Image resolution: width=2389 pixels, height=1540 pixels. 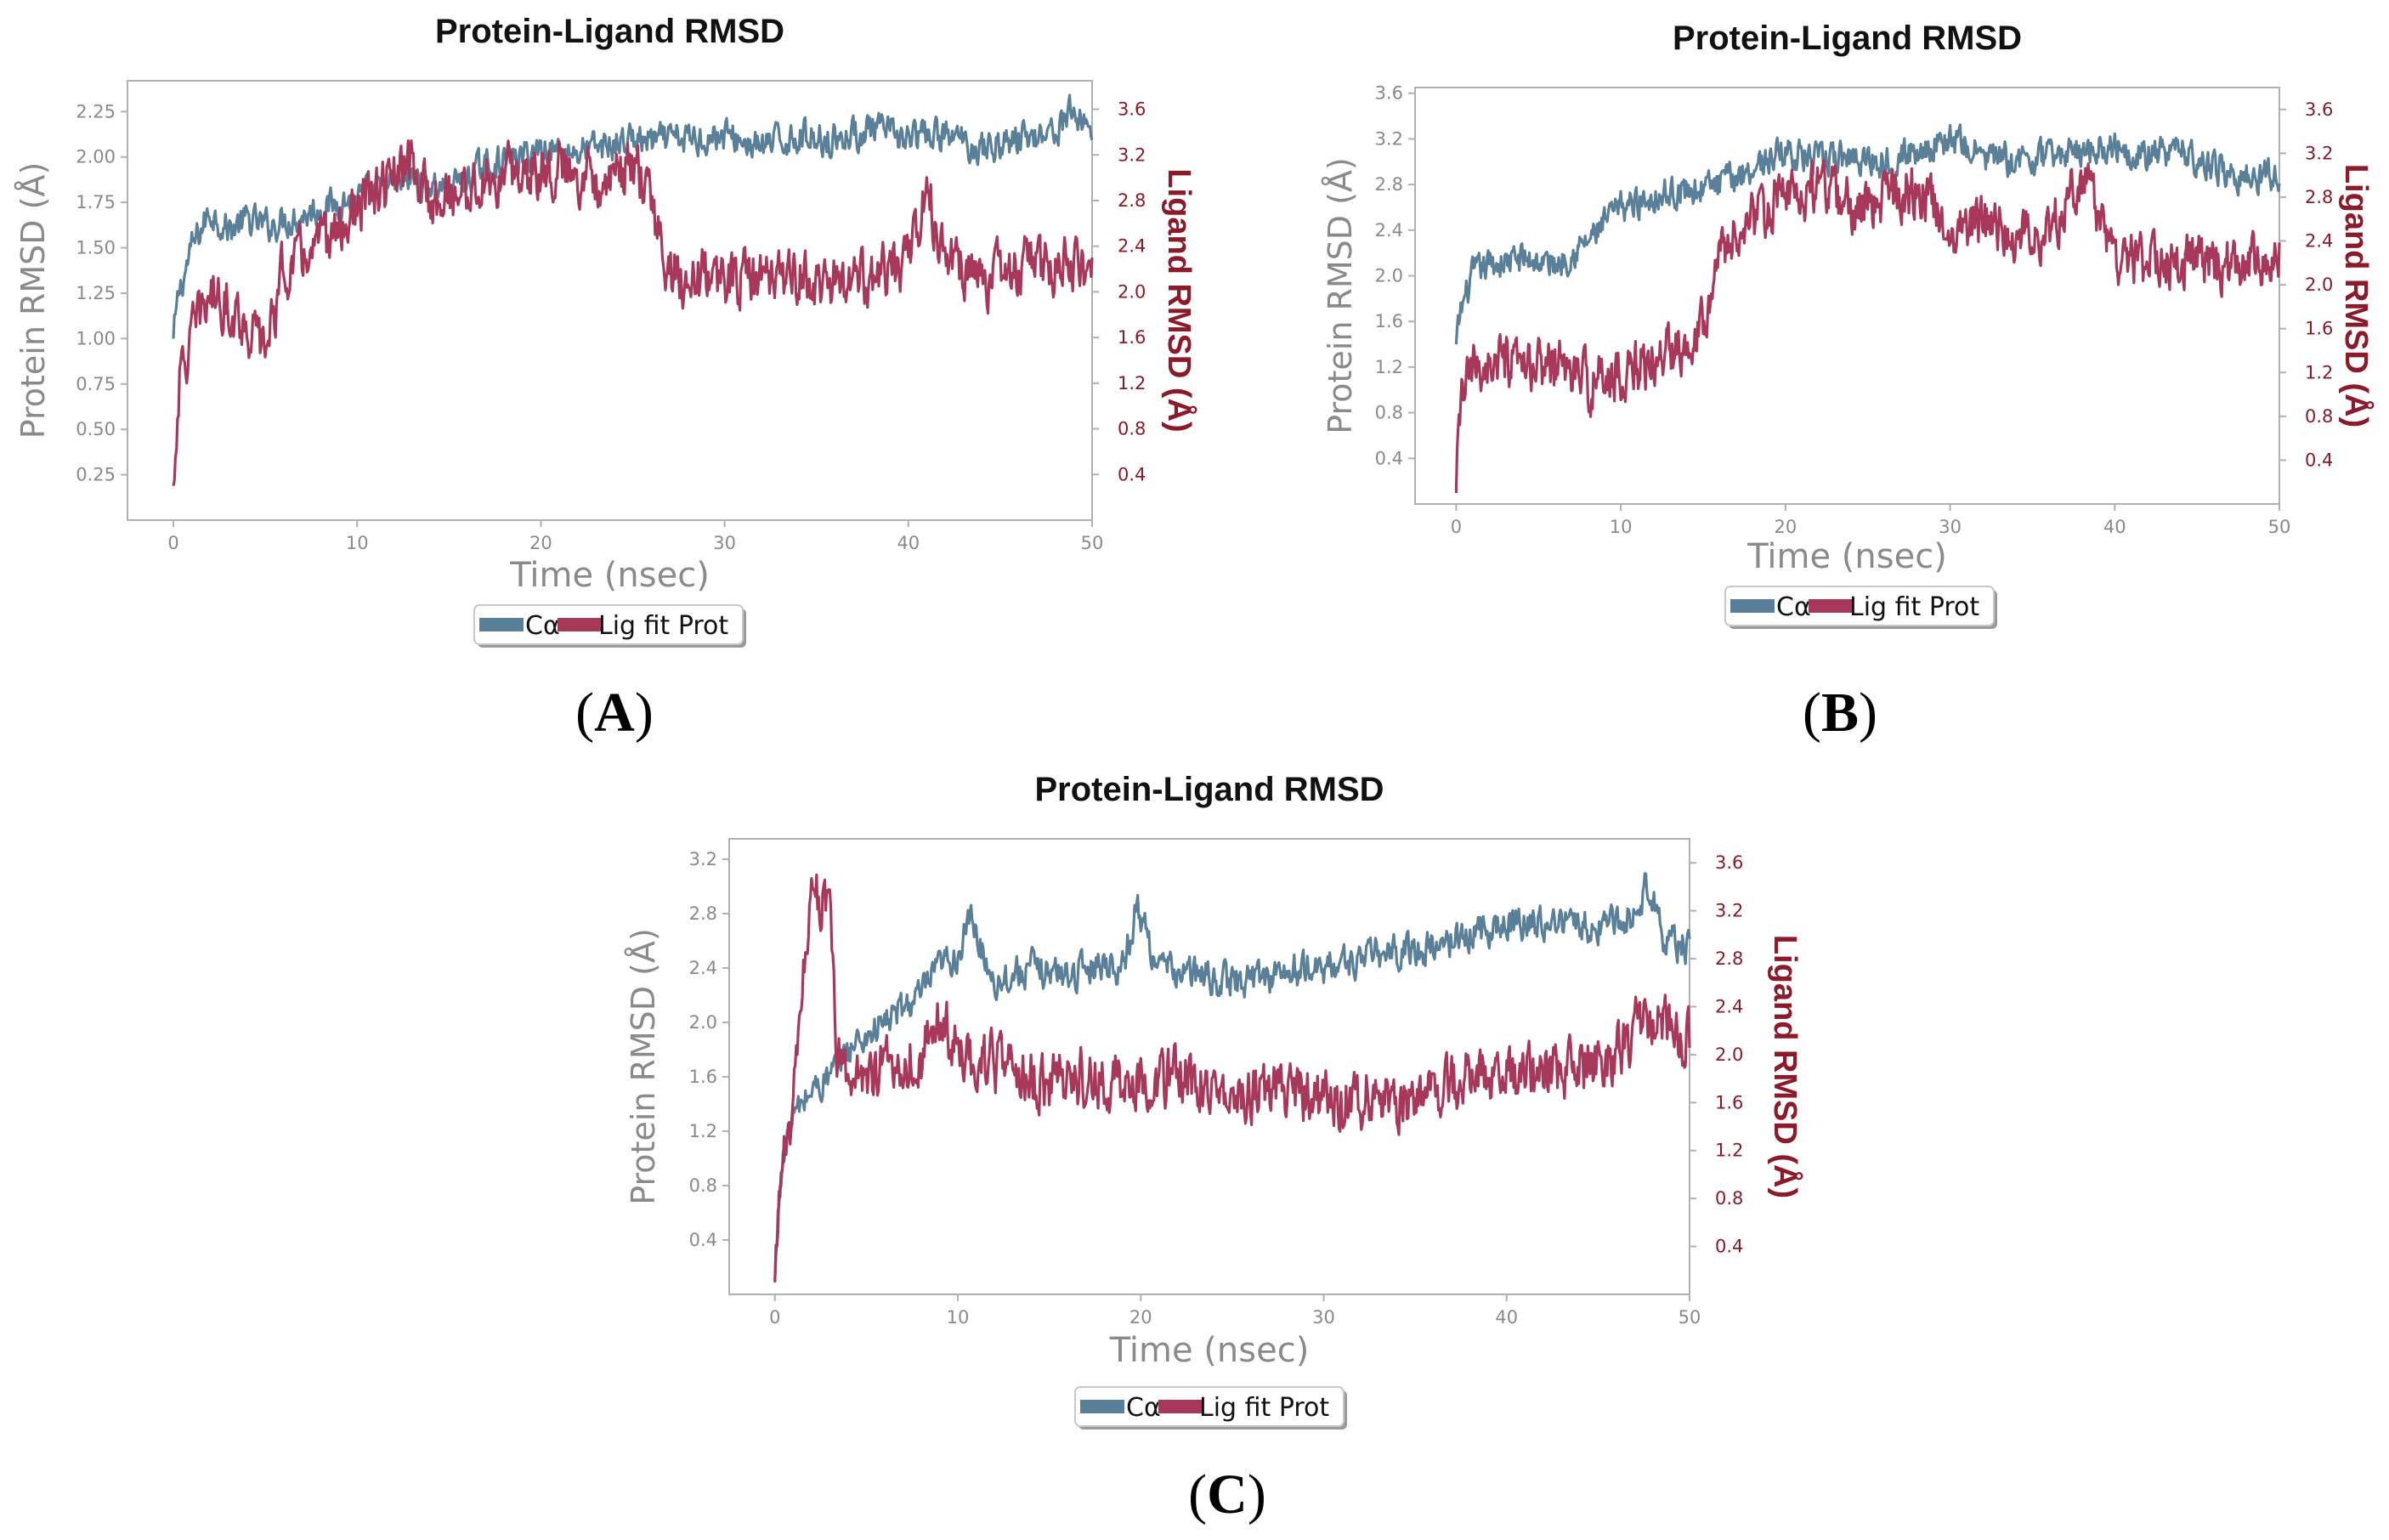 I want to click on chart-title: Protein-Ligand RMSD, so click(x=1209, y=790).